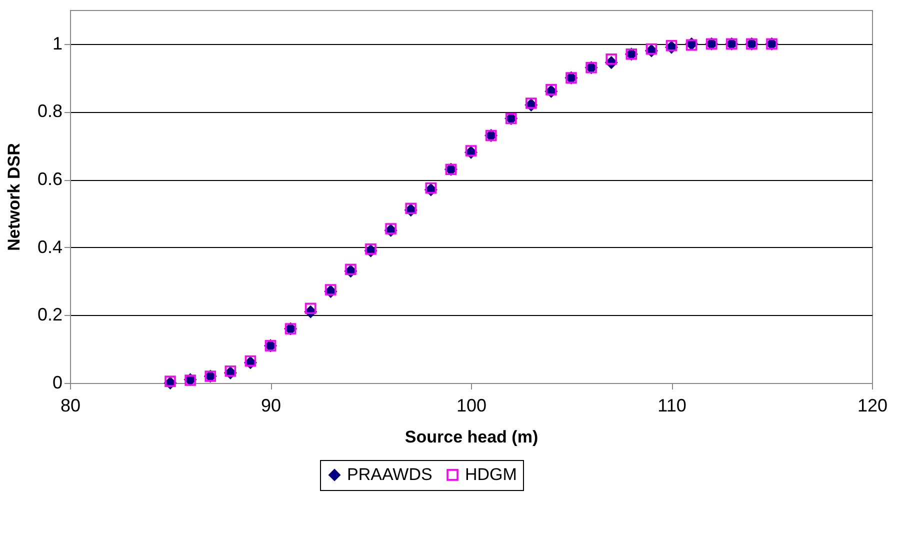 The height and width of the screenshot is (538, 908). What do you see at coordinates (389, 474) in the screenshot?
I see `legend-label: PRAAWDS` at bounding box center [389, 474].